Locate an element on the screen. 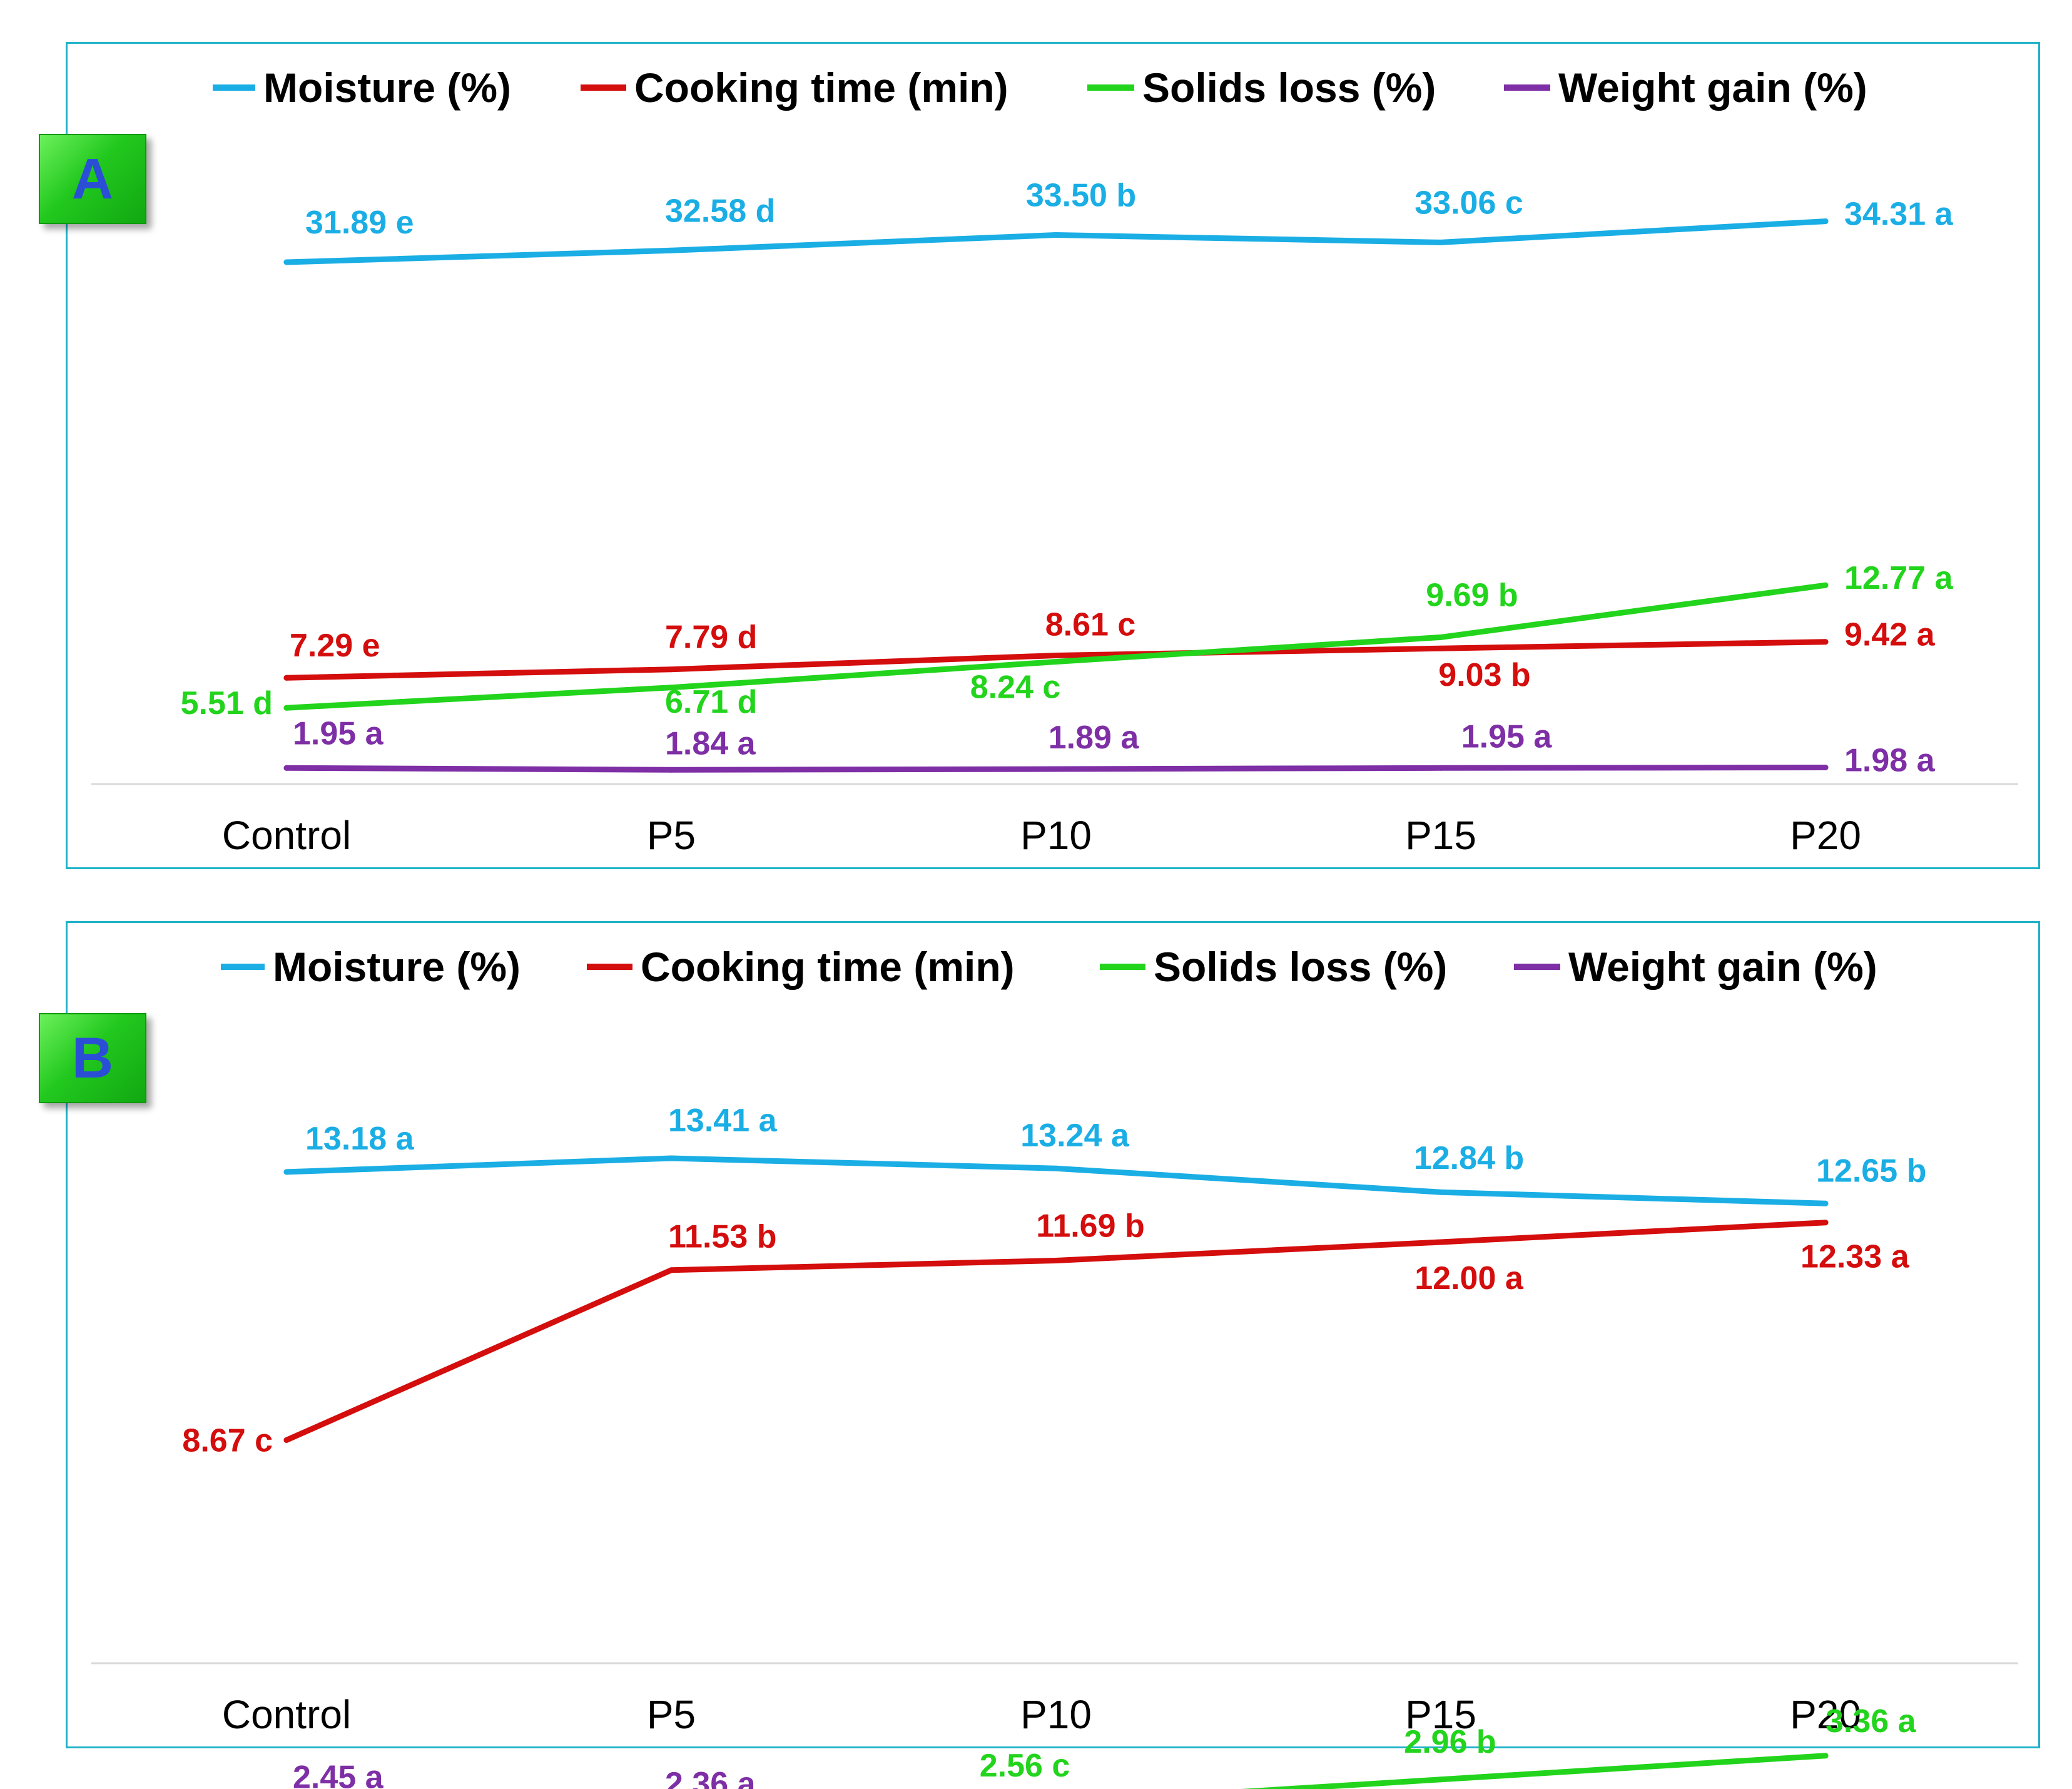 The width and height of the screenshot is (2072, 1789). data-label-moisture-control: 31.89 e is located at coordinates (359, 223).